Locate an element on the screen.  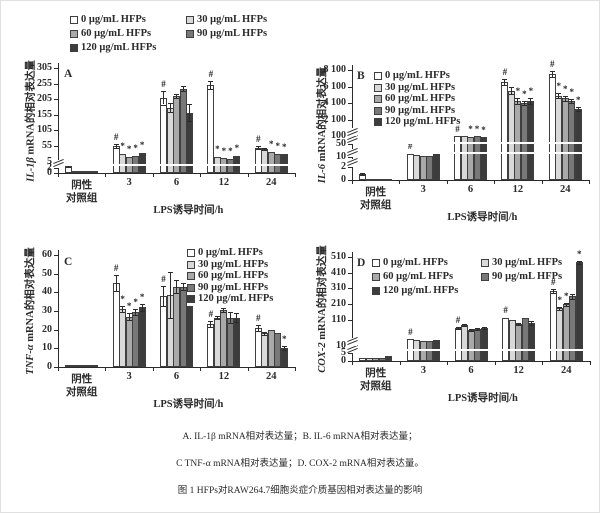
legend-label: 0 μg/mL HFPs is located at coordinates (415, 262).